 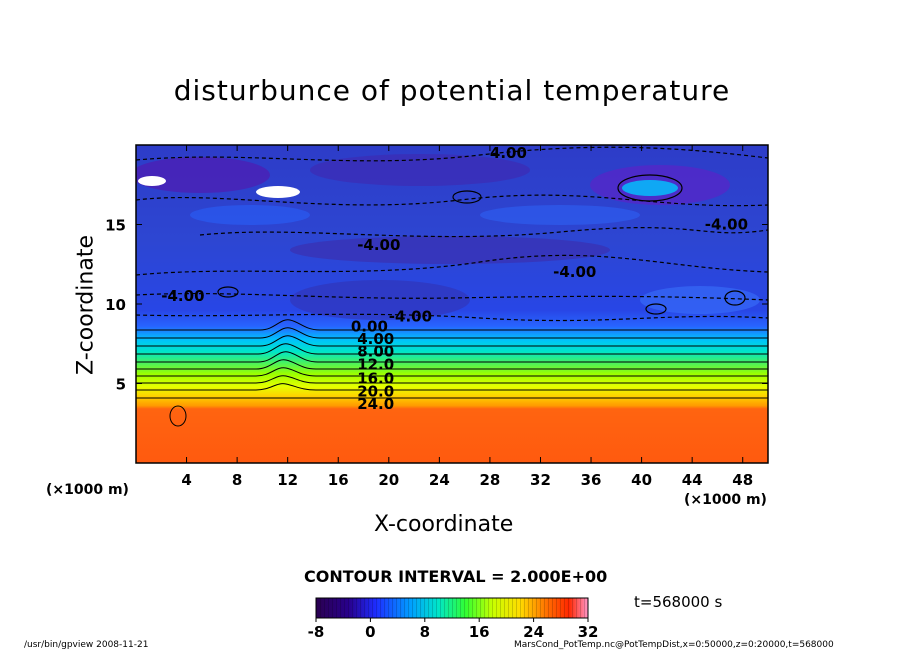 What do you see at coordinates (591, 480) in the screenshot?
I see `x-tick-label: 36` at bounding box center [591, 480].